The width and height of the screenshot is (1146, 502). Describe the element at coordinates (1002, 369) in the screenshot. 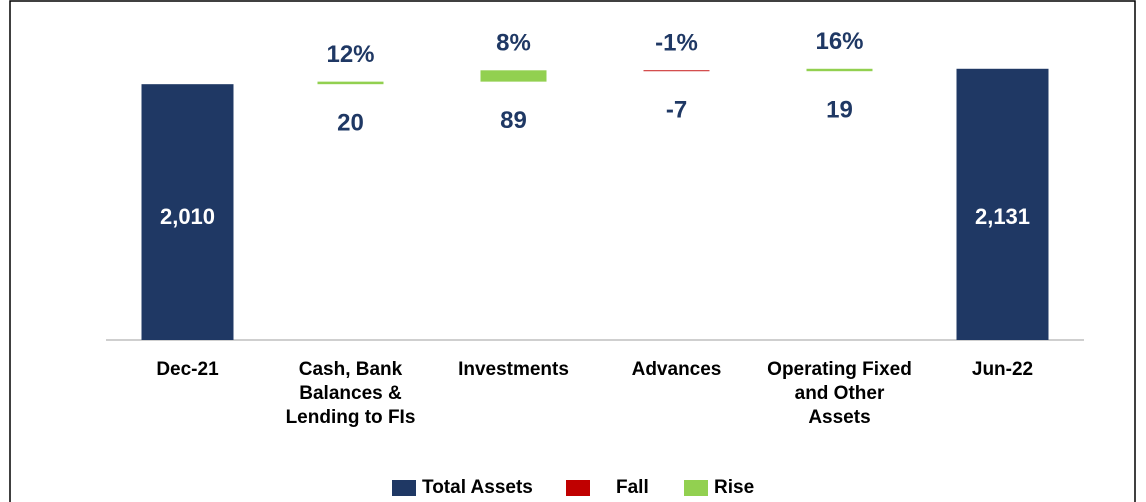

I see `x-tick-label: Jun-22` at that location.